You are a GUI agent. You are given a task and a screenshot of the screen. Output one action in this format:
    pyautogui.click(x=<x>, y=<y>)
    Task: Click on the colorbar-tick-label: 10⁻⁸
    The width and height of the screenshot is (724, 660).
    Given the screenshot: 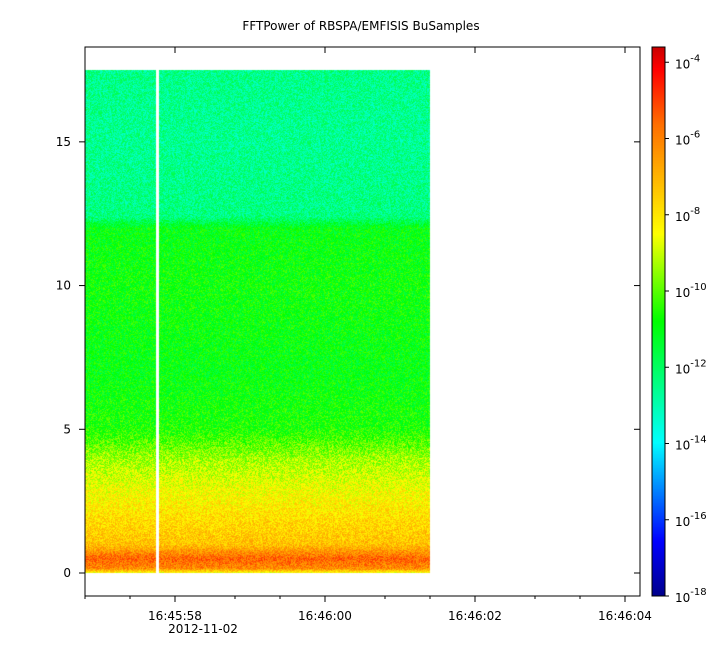 What is the action you would take?
    pyautogui.click(x=687, y=215)
    